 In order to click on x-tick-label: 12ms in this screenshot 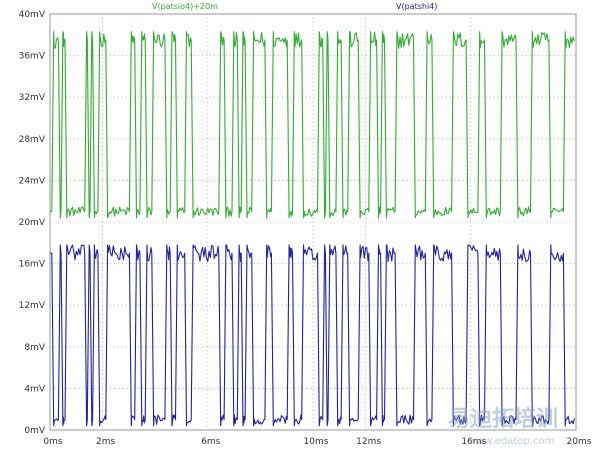, I will do `click(368, 442)`.